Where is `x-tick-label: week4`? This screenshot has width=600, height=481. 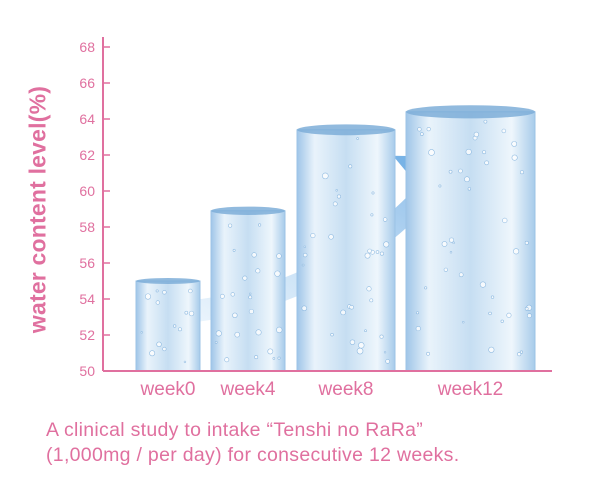
x-tick-label: week4 is located at coordinates (248, 389).